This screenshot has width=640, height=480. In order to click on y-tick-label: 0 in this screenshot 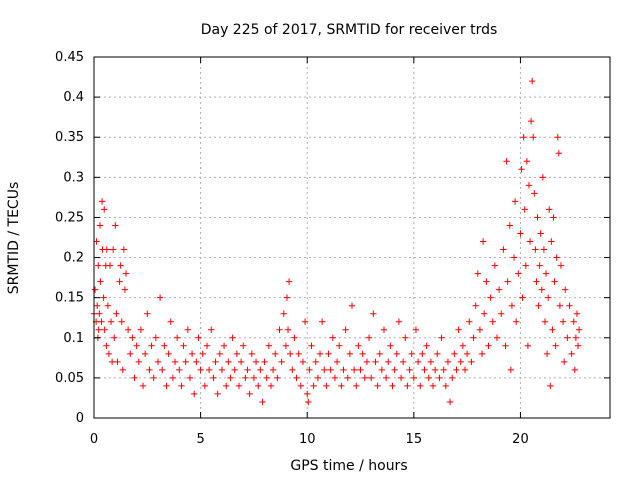, I will do `click(80, 418)`.